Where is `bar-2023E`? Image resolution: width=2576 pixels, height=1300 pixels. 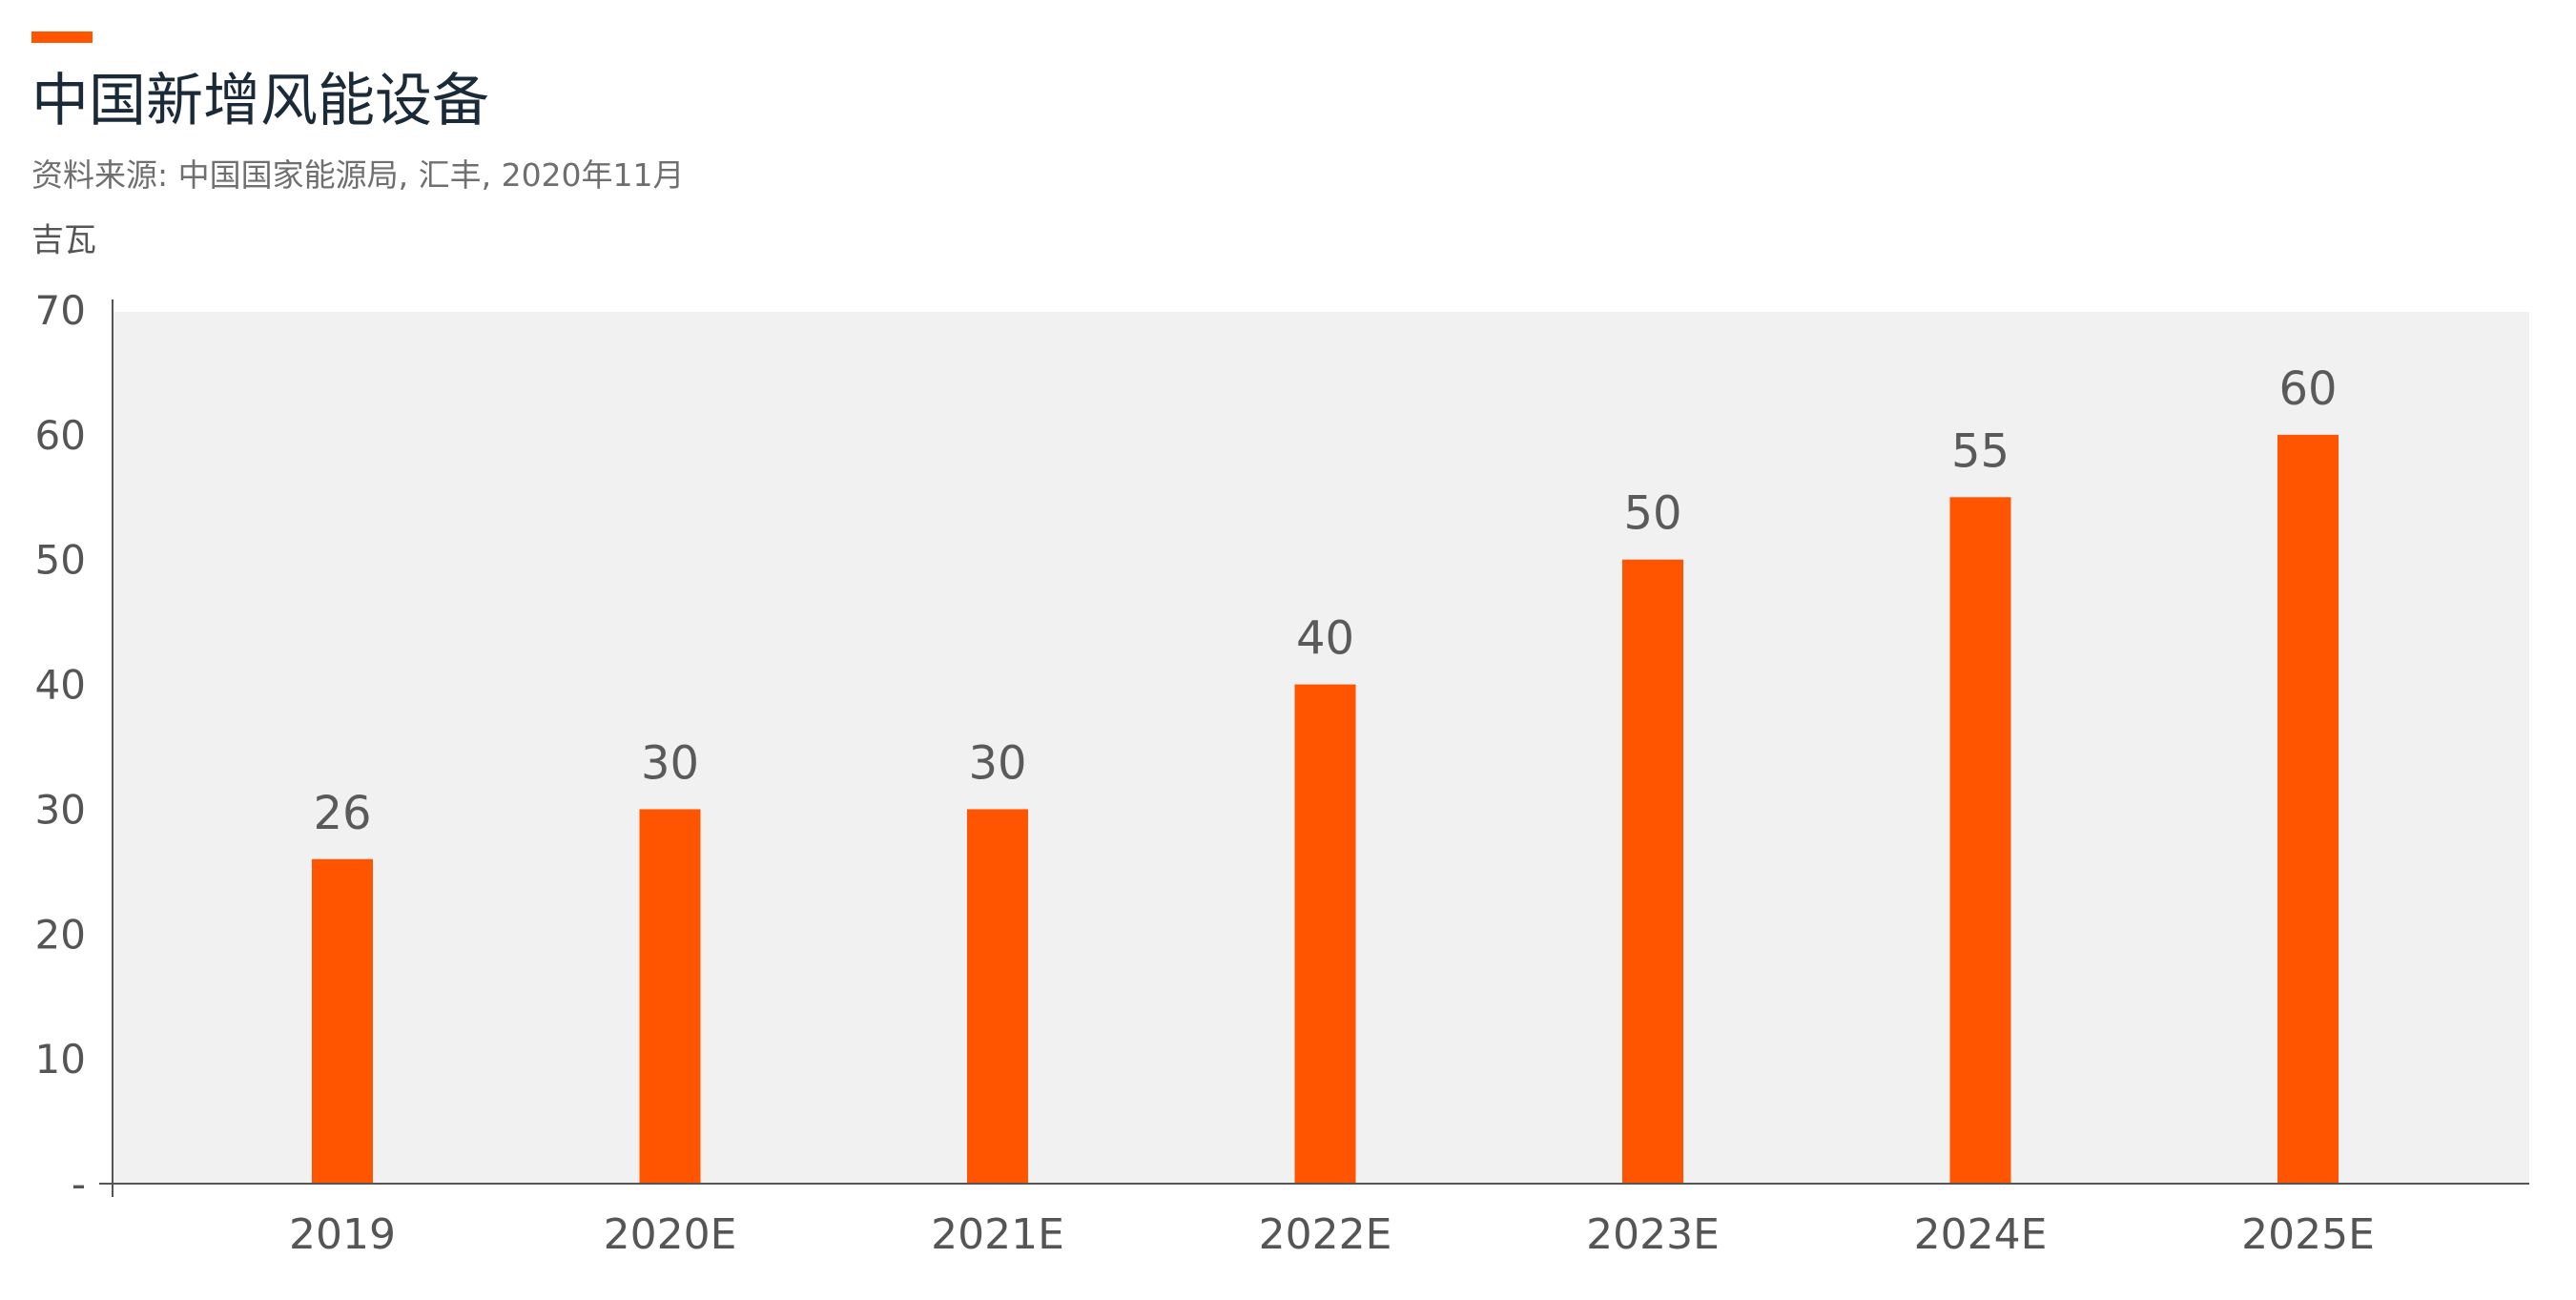 bar-2023E is located at coordinates (1652, 872).